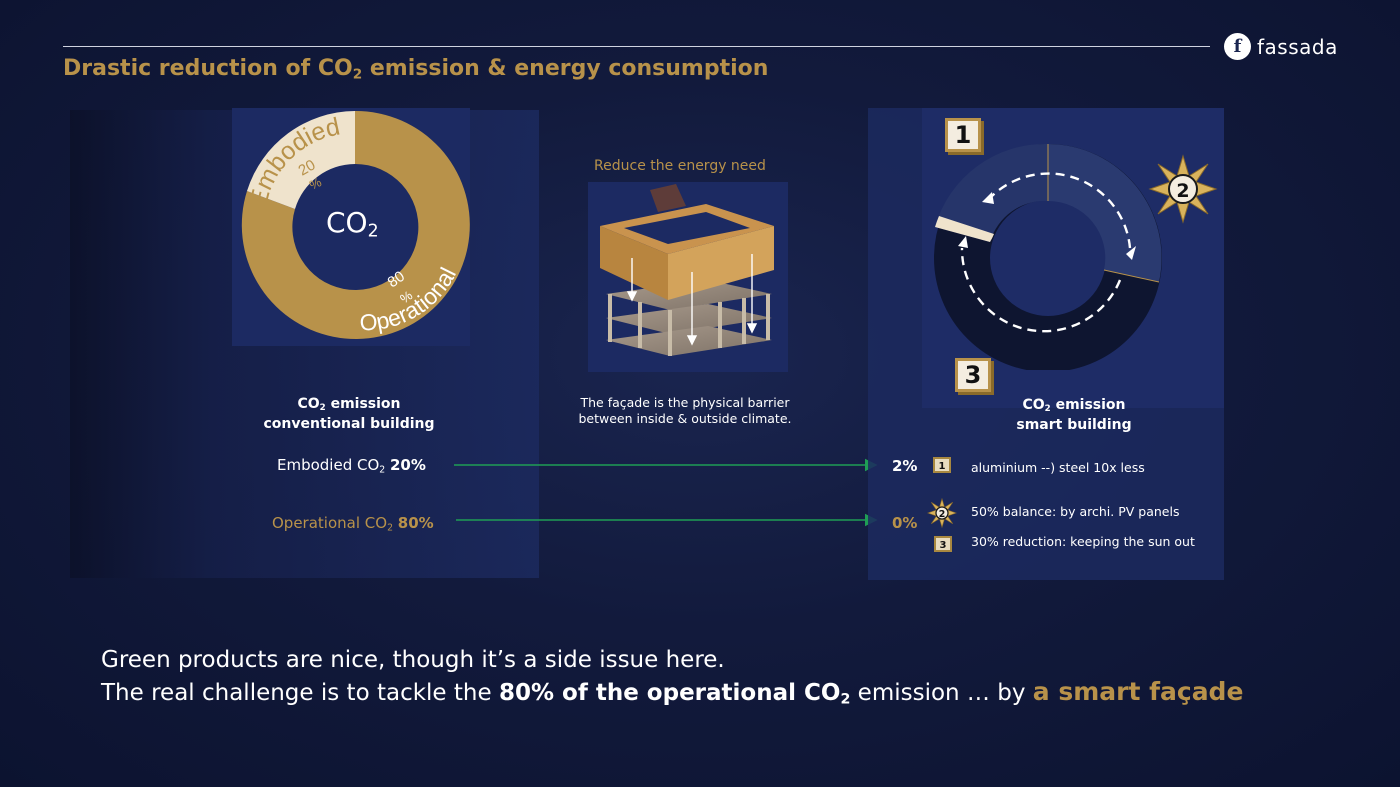 The height and width of the screenshot is (787, 1400). Describe the element at coordinates (1058, 467) in the screenshot. I see `legend-1-text: aluminium --) steel 10x less` at that location.